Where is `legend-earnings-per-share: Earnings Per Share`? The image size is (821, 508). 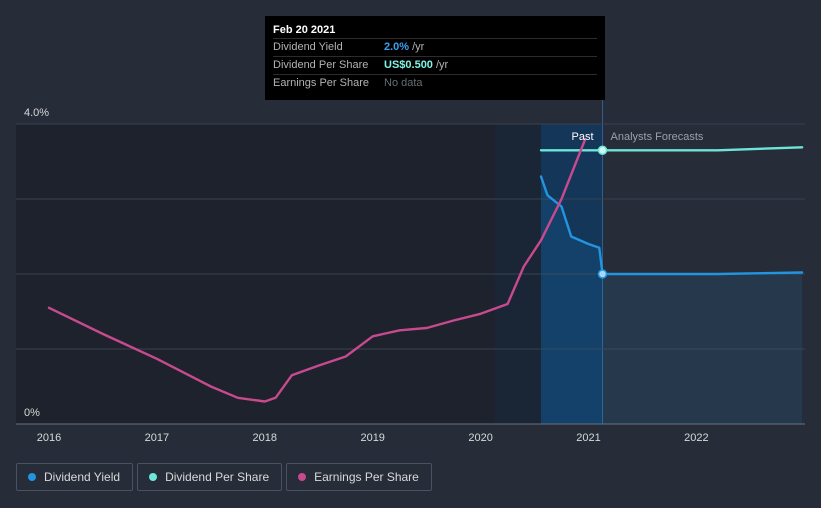
legend-earnings-per-share: Earnings Per Share is located at coordinates (359, 477).